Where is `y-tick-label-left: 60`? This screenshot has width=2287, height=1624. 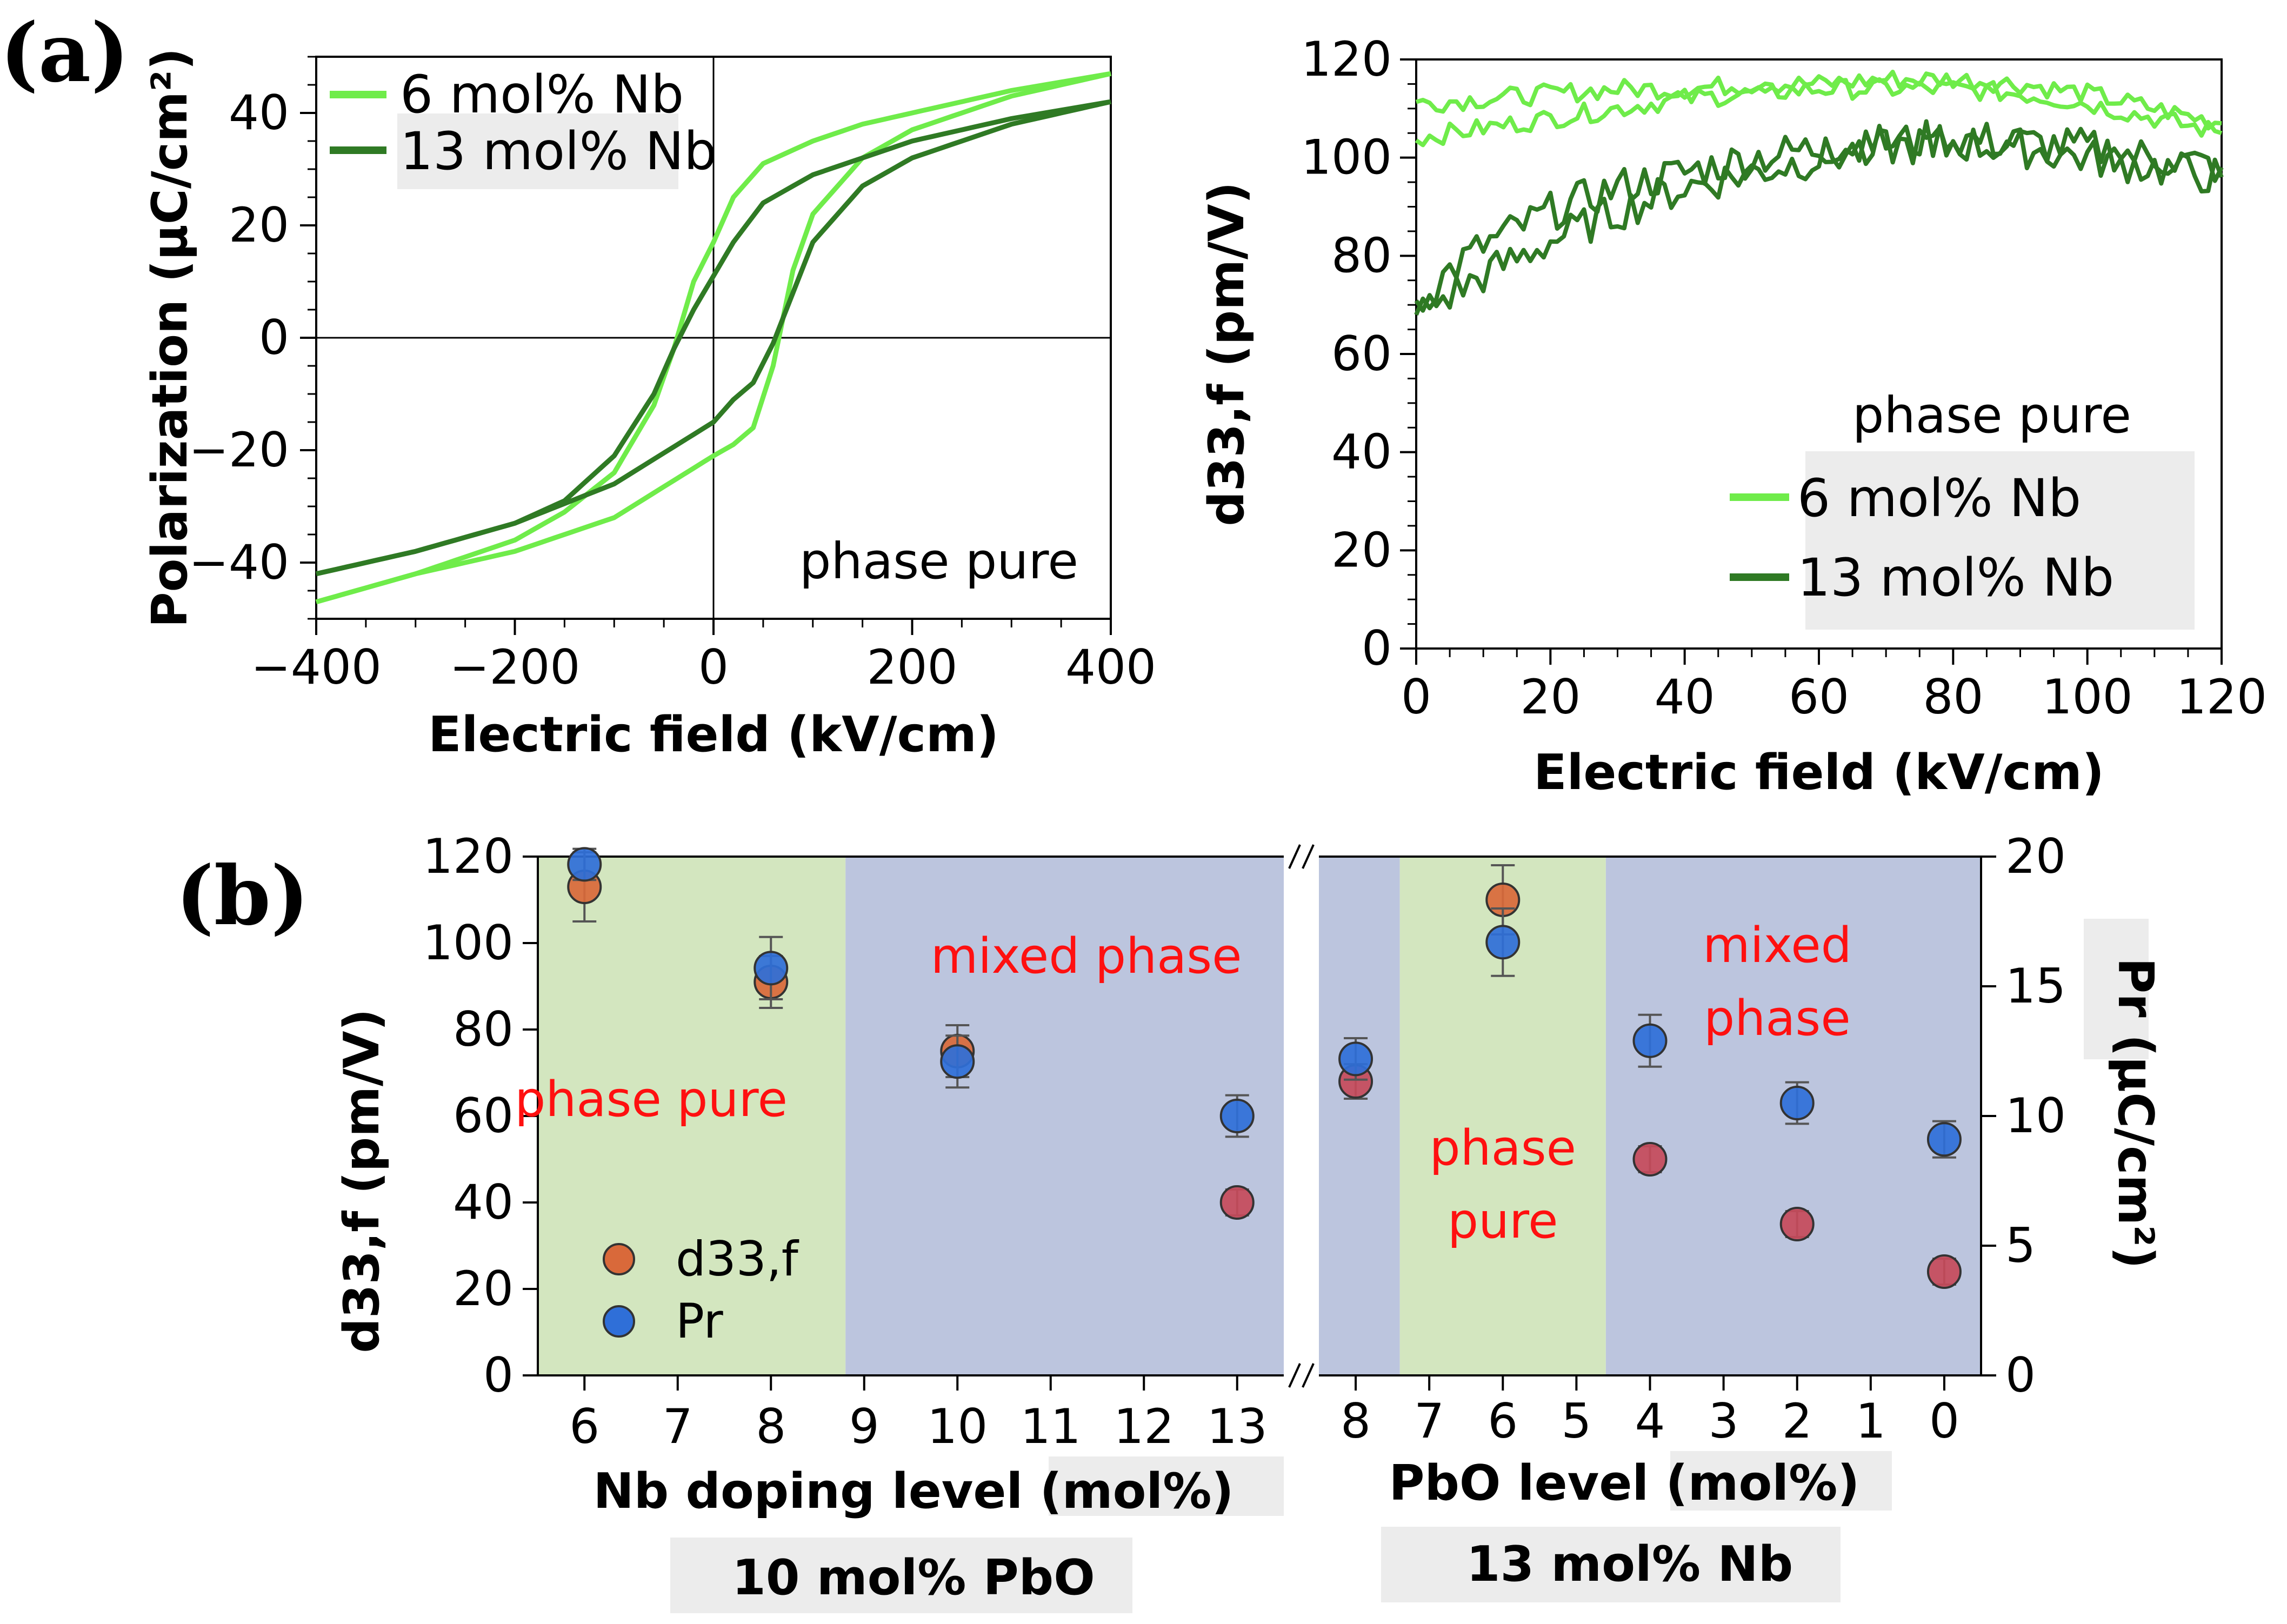
y-tick-label-left: 60 is located at coordinates (484, 1116).